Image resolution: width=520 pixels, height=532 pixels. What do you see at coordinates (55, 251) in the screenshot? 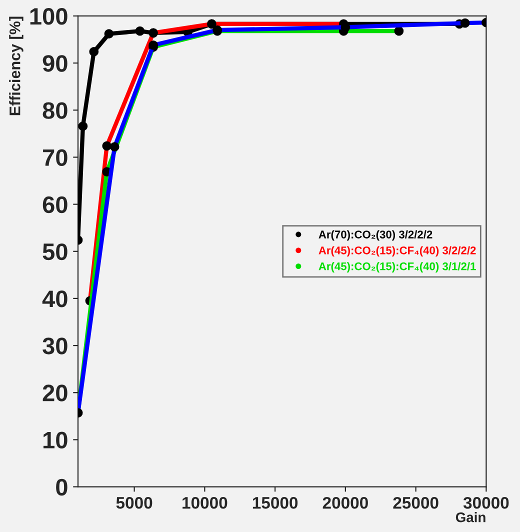
I see `y-tick-label: 50` at bounding box center [55, 251].